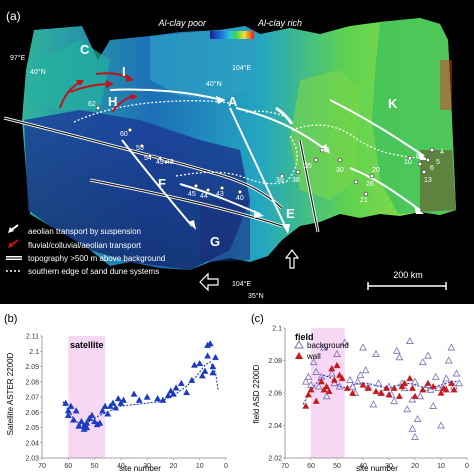 The image size is (474, 474). Describe the element at coordinates (279, 23) in the screenshot. I see `colorbar-right-label: Al-clay rich` at that location.